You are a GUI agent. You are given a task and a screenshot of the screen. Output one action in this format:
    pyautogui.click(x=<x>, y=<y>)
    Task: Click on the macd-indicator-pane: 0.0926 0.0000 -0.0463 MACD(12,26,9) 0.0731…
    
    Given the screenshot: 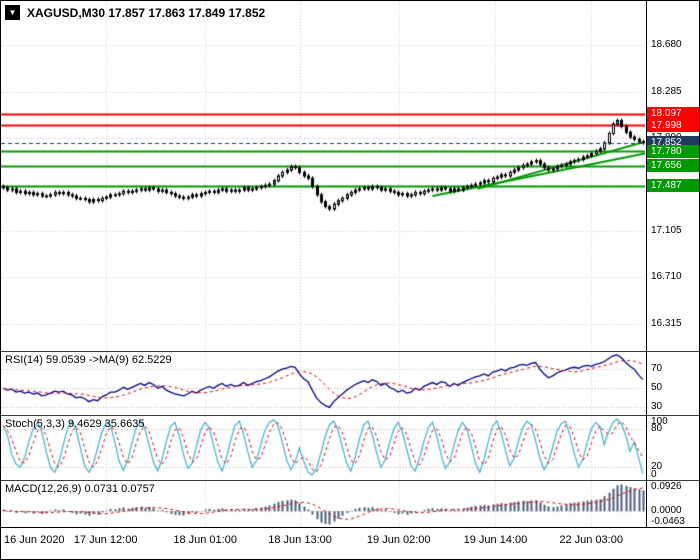 What is the action you would take?
    pyautogui.click(x=350, y=503)
    